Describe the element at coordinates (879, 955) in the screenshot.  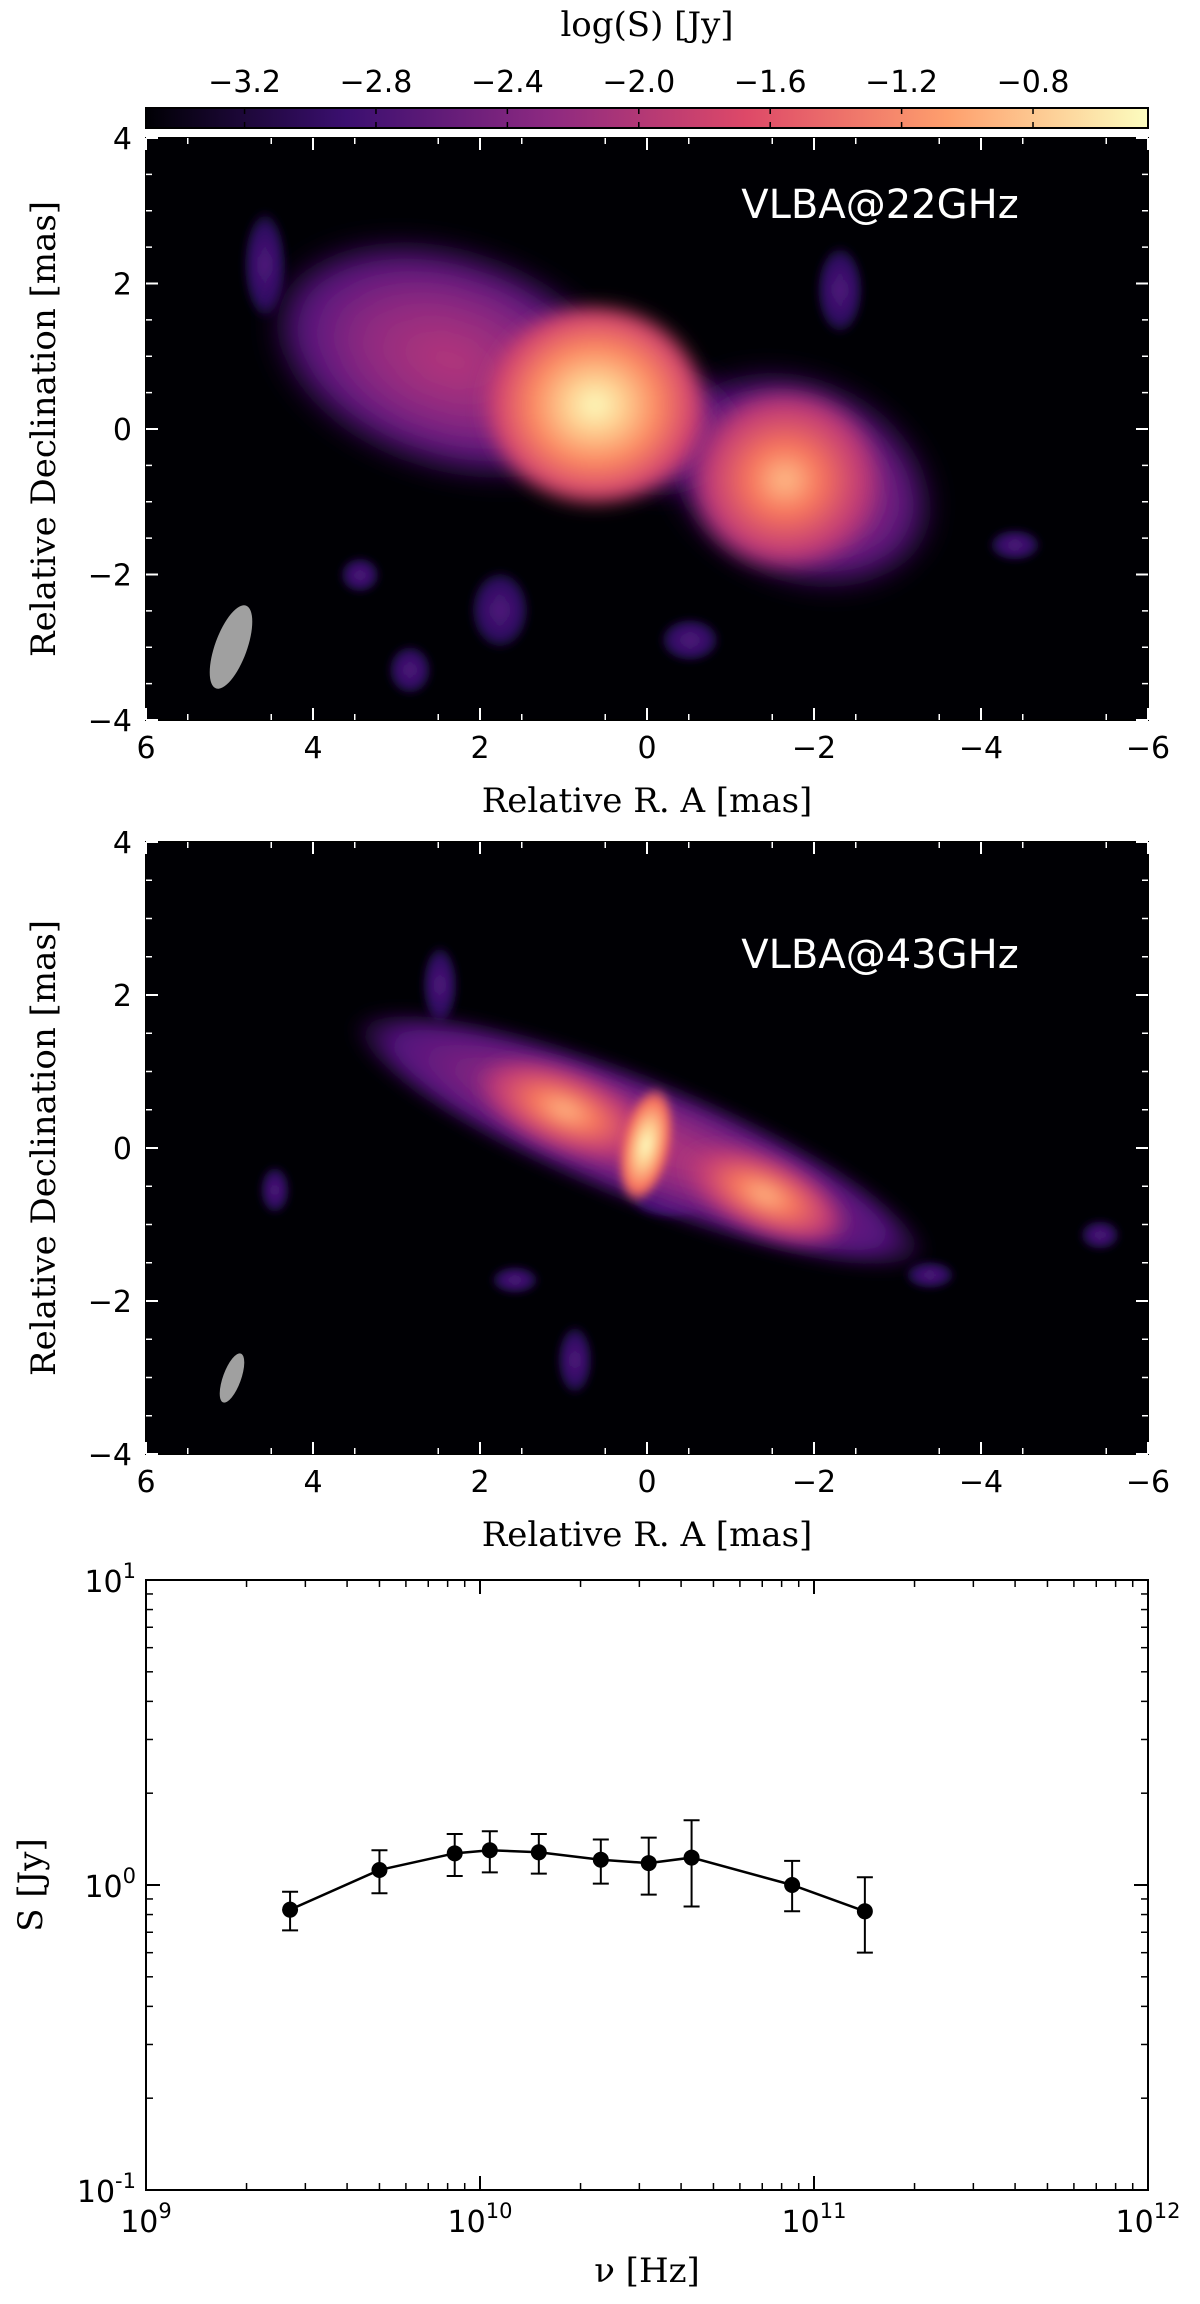
I see `panel-label-43ghz: VLBA@43GHz` at that location.